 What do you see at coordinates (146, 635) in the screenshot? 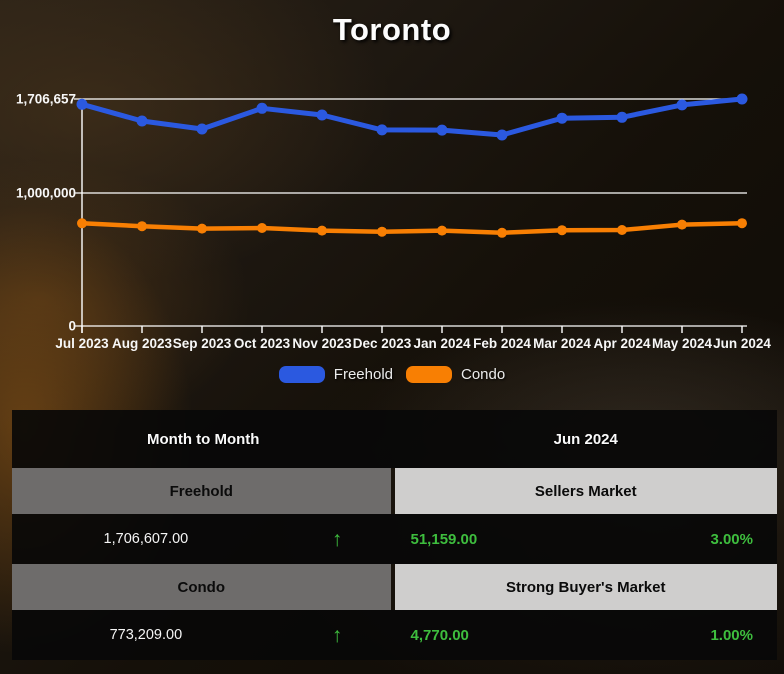
I see `condo-value: 773,209.00` at bounding box center [146, 635].